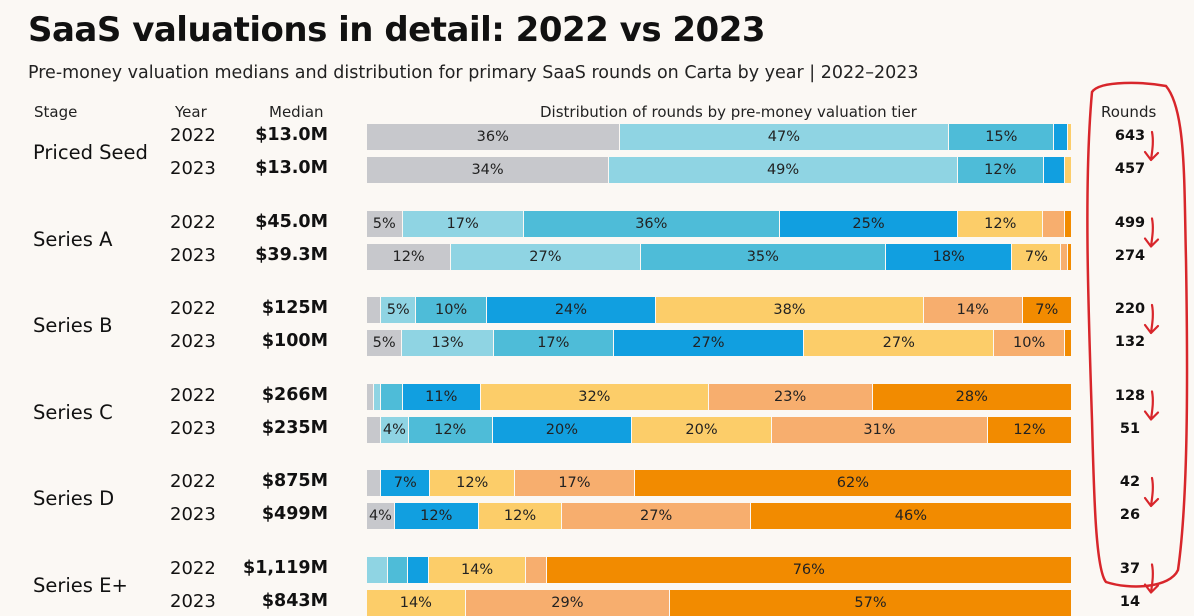  Describe the element at coordinates (1130, 309) in the screenshot. I see `rounds-count: 220` at that location.